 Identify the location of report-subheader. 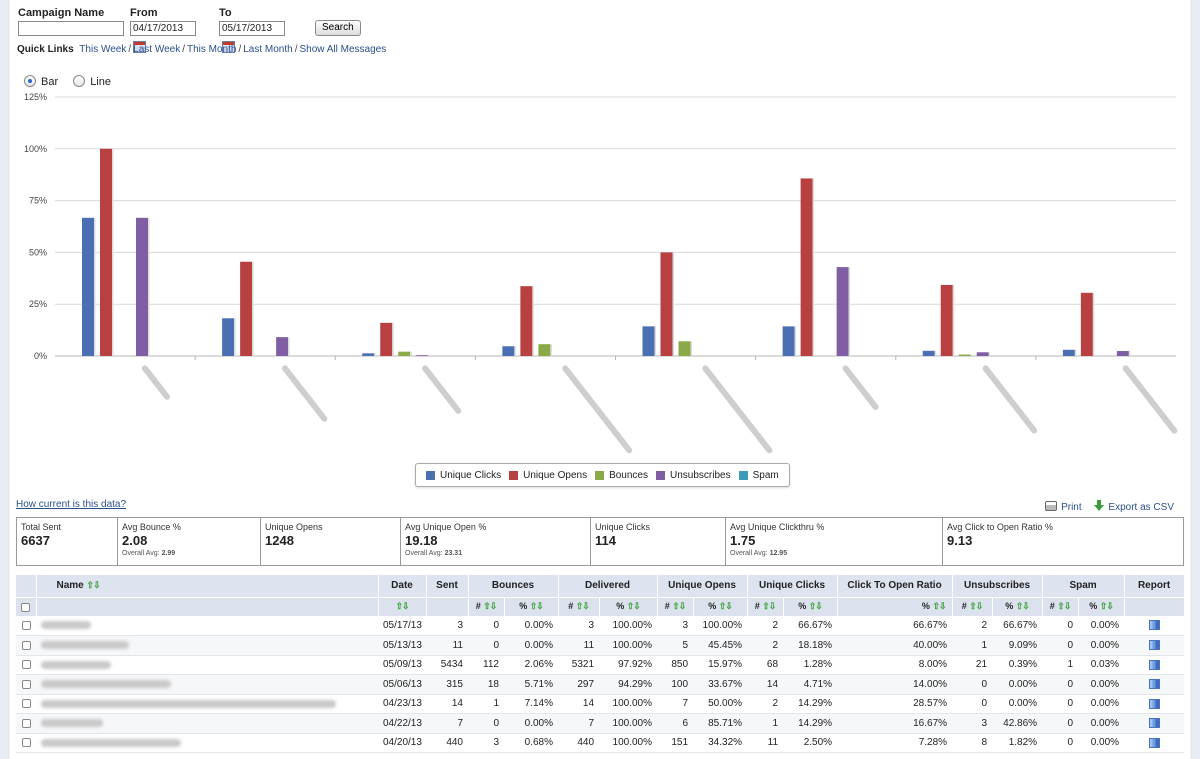
(1154, 606).